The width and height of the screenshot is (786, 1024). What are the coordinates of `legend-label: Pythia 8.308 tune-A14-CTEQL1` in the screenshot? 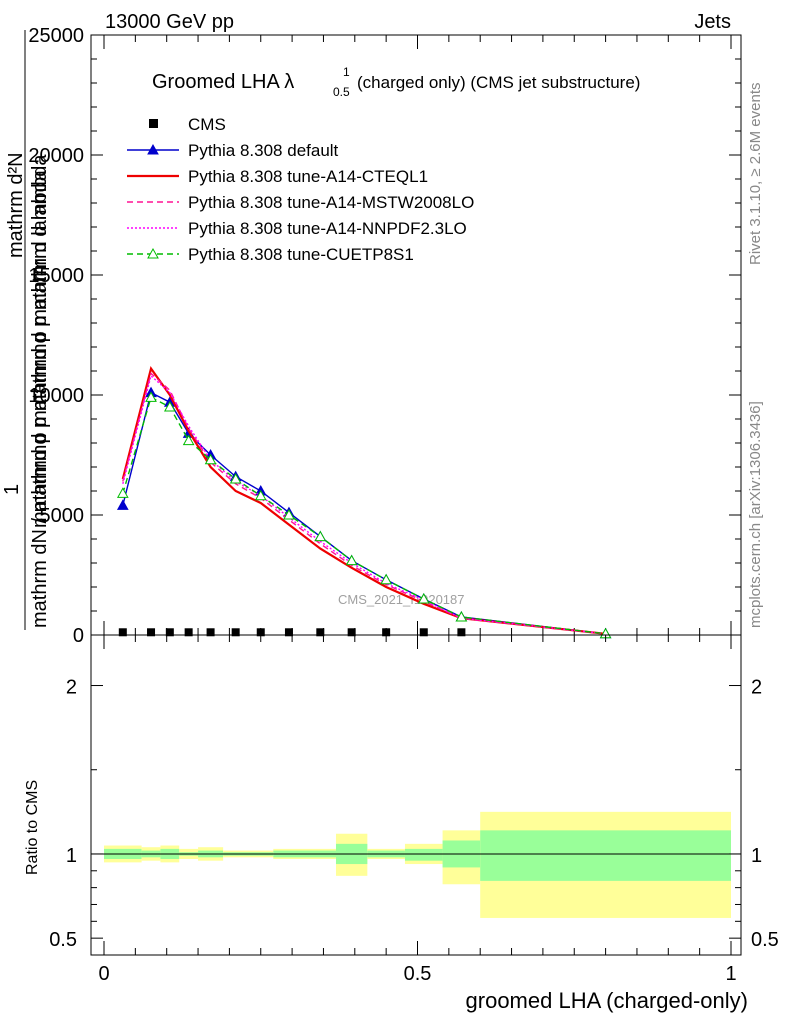 It's located at (308, 176).